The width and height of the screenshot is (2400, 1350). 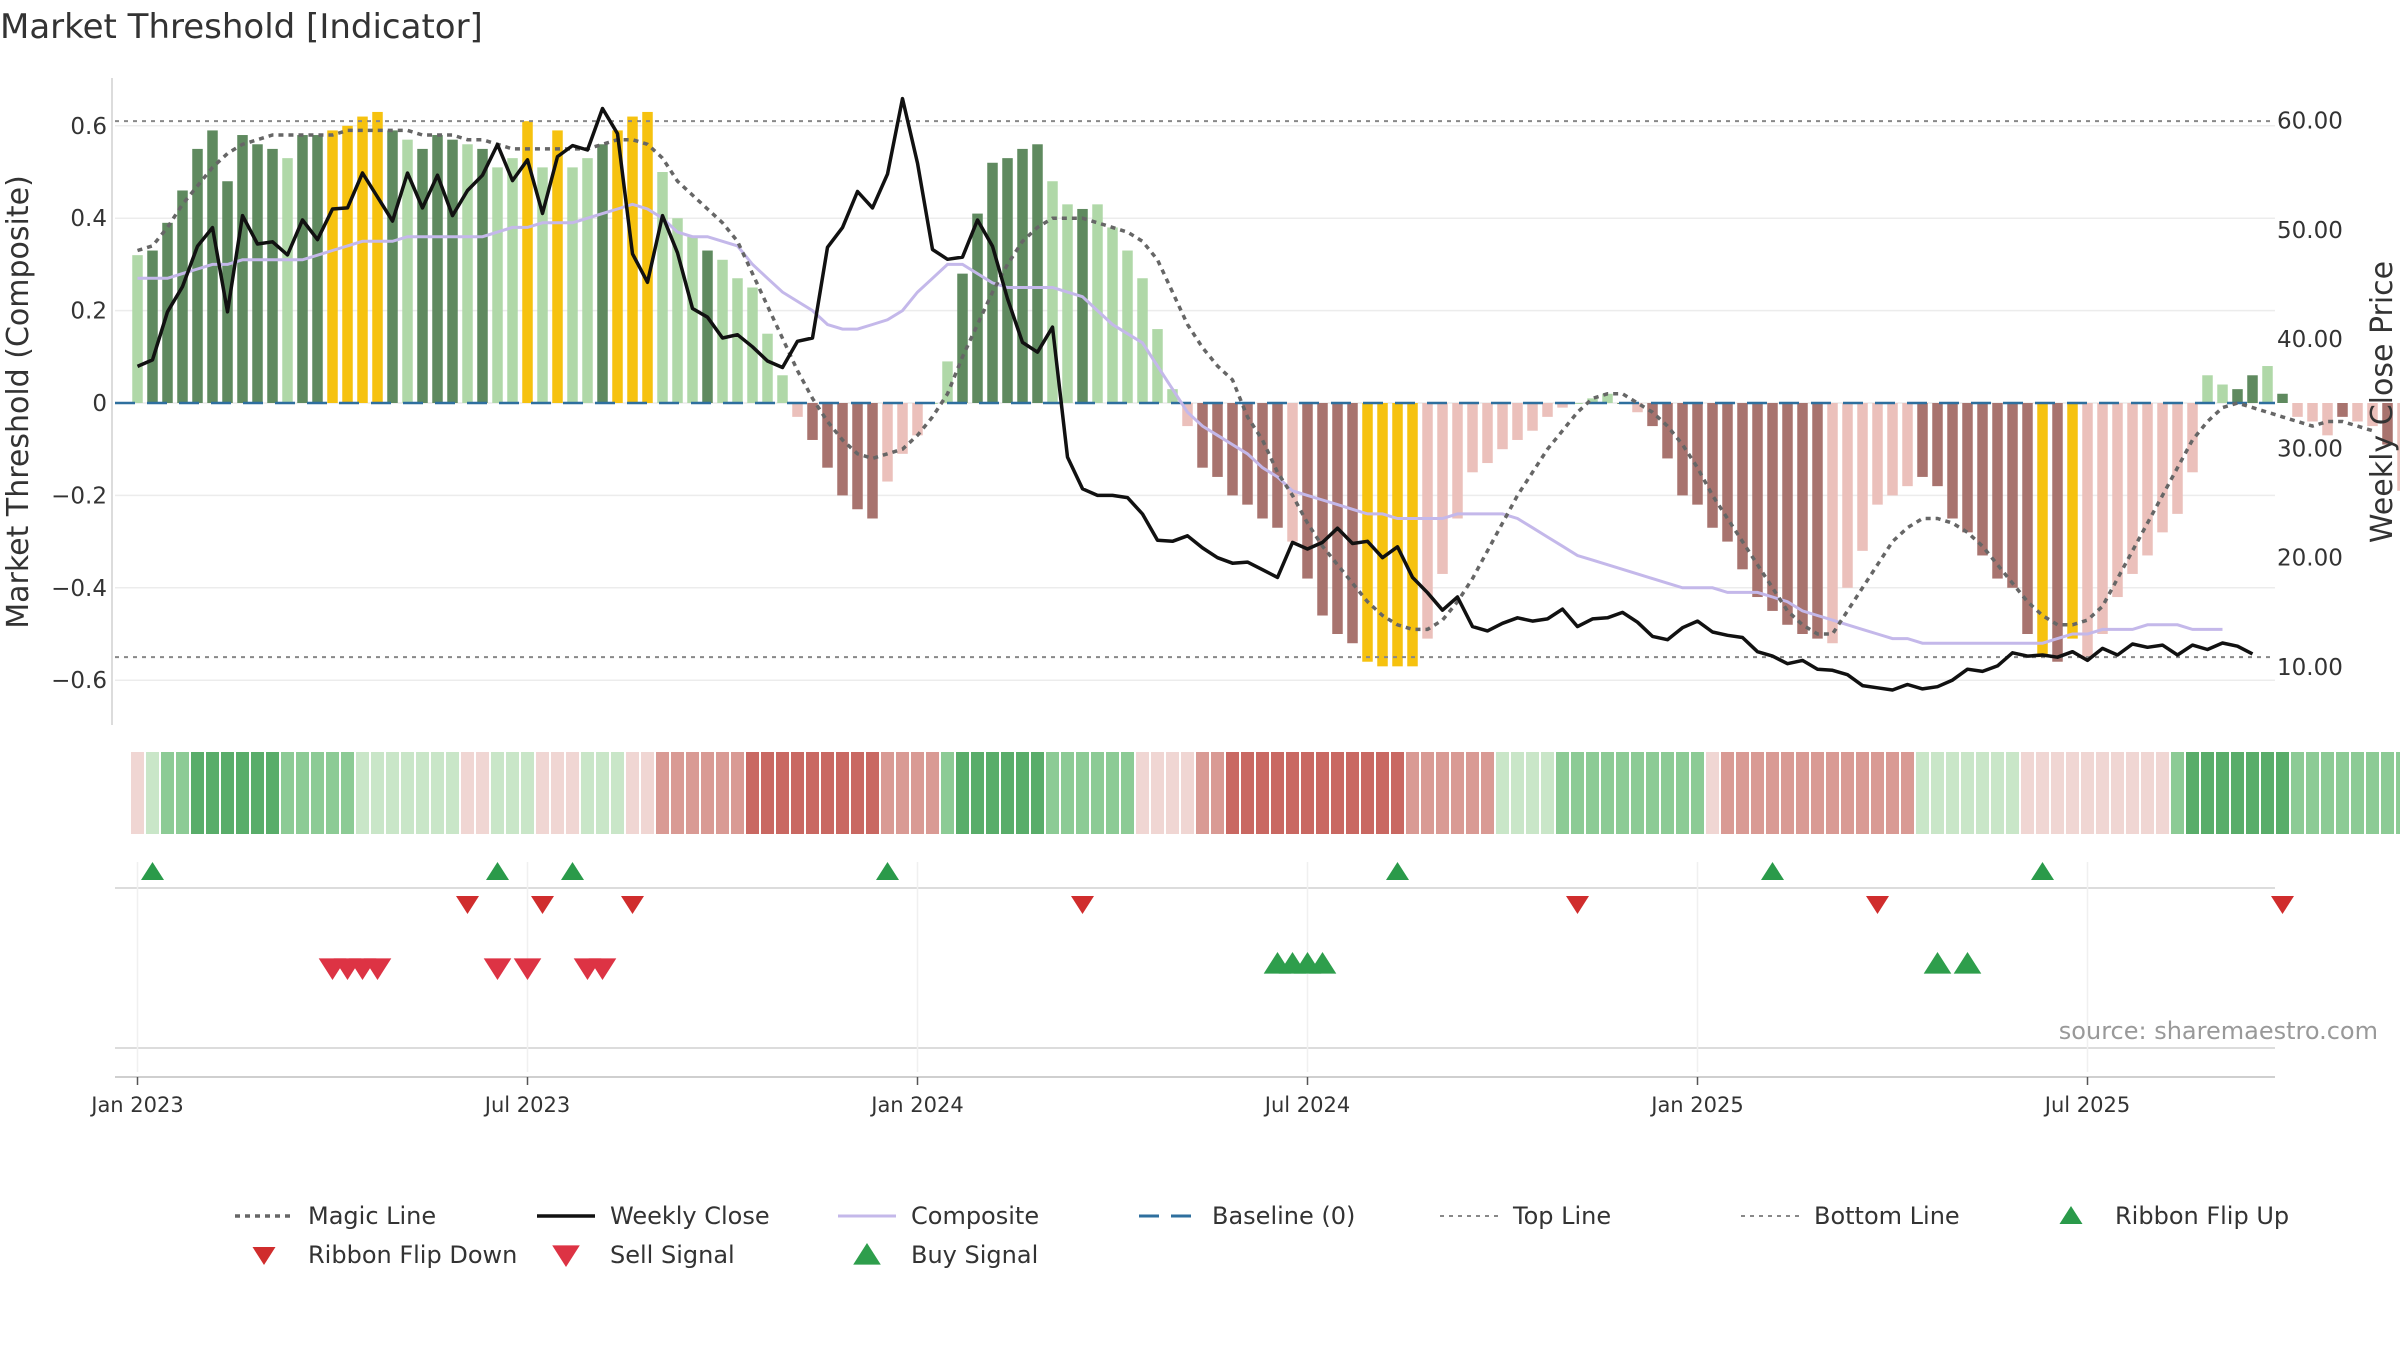 What do you see at coordinates (372, 1216) in the screenshot?
I see `legend-label: Magic Line` at bounding box center [372, 1216].